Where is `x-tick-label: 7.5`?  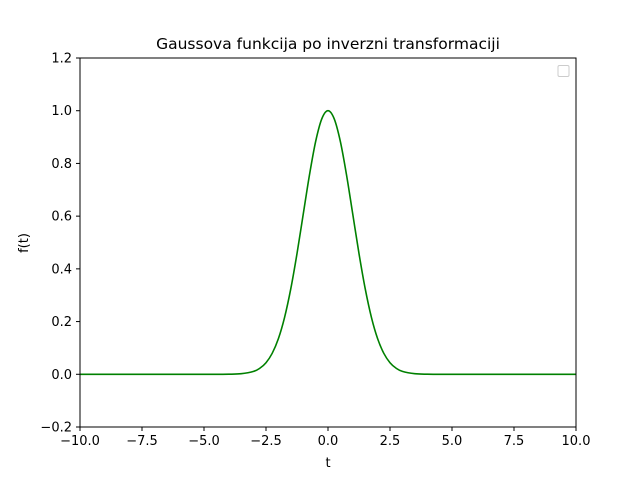
x-tick-label: 7.5 is located at coordinates (514, 441).